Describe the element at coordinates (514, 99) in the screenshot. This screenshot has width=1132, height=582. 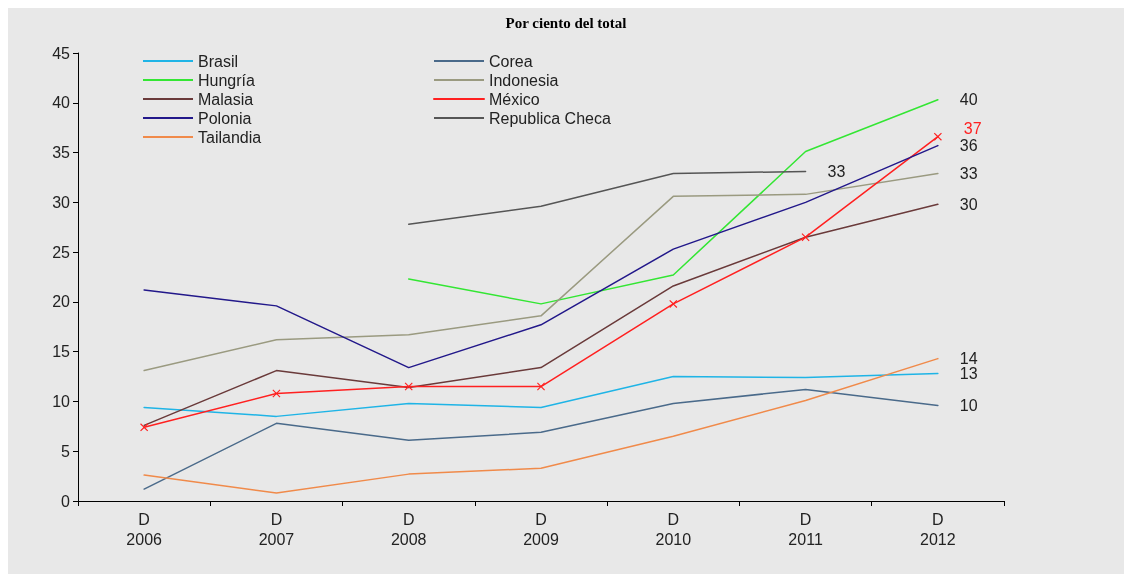
I see `legend-label: México` at that location.